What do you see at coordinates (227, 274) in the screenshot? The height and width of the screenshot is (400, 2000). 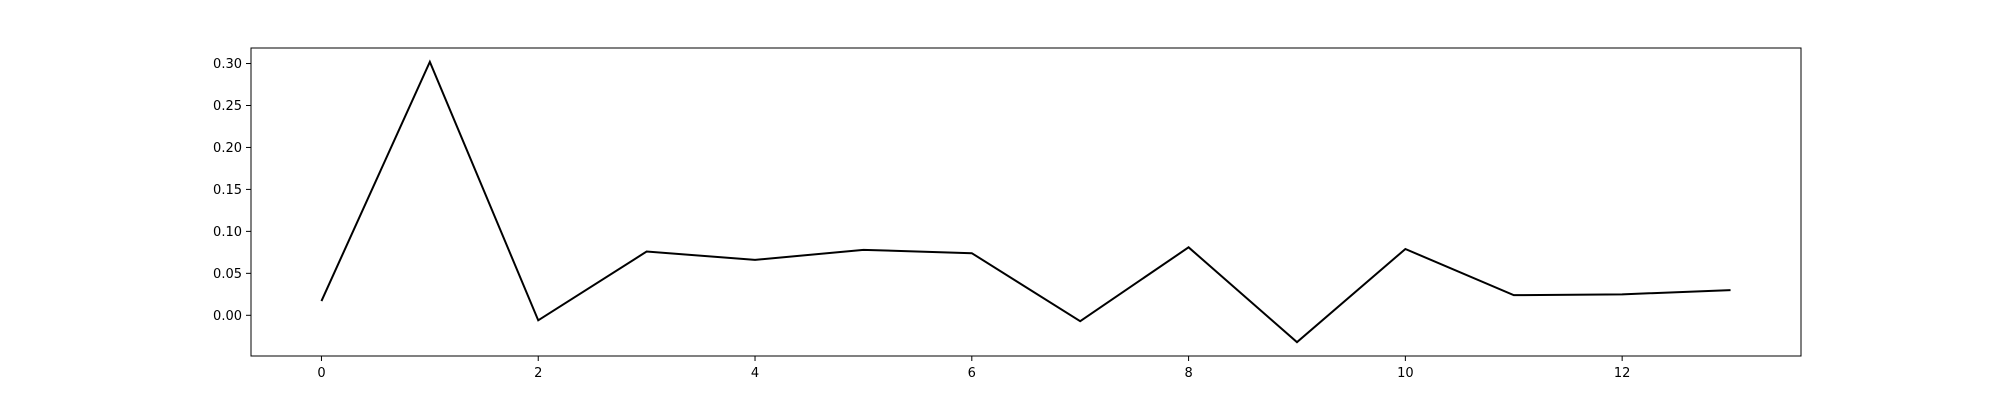 I see `y-tick-label: 0.05` at bounding box center [227, 274].